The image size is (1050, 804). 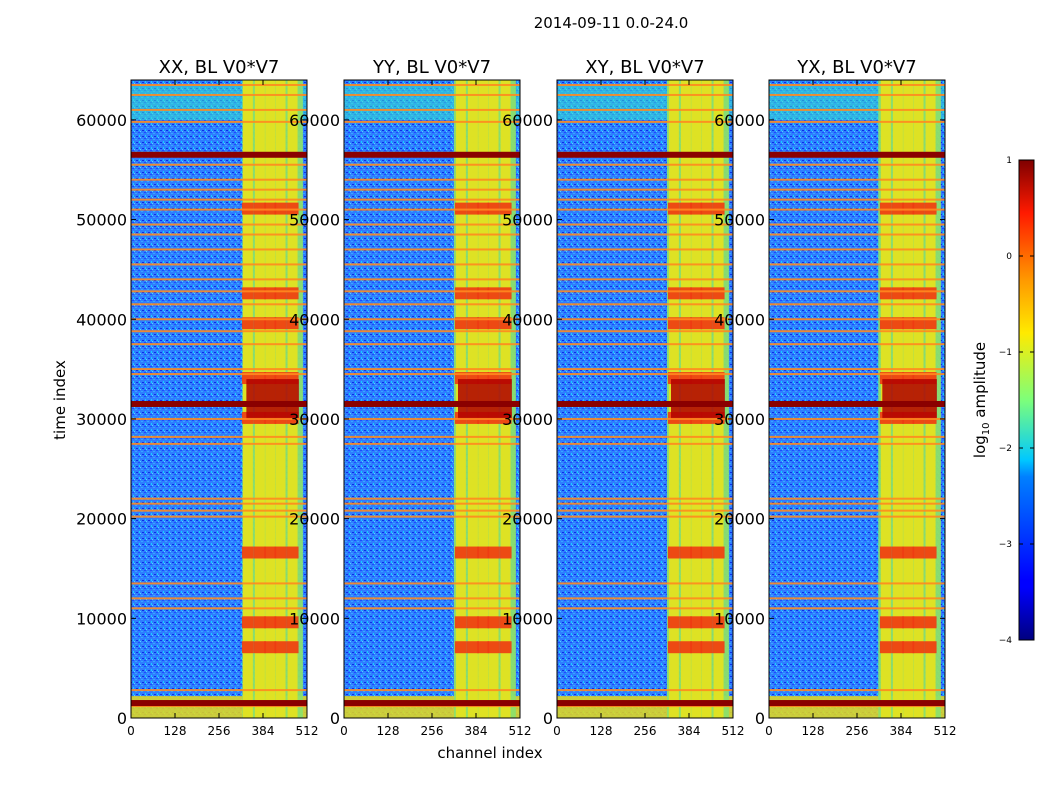 What do you see at coordinates (856, 67) in the screenshot?
I see `panel-title: YX, BL V0*V7` at bounding box center [856, 67].